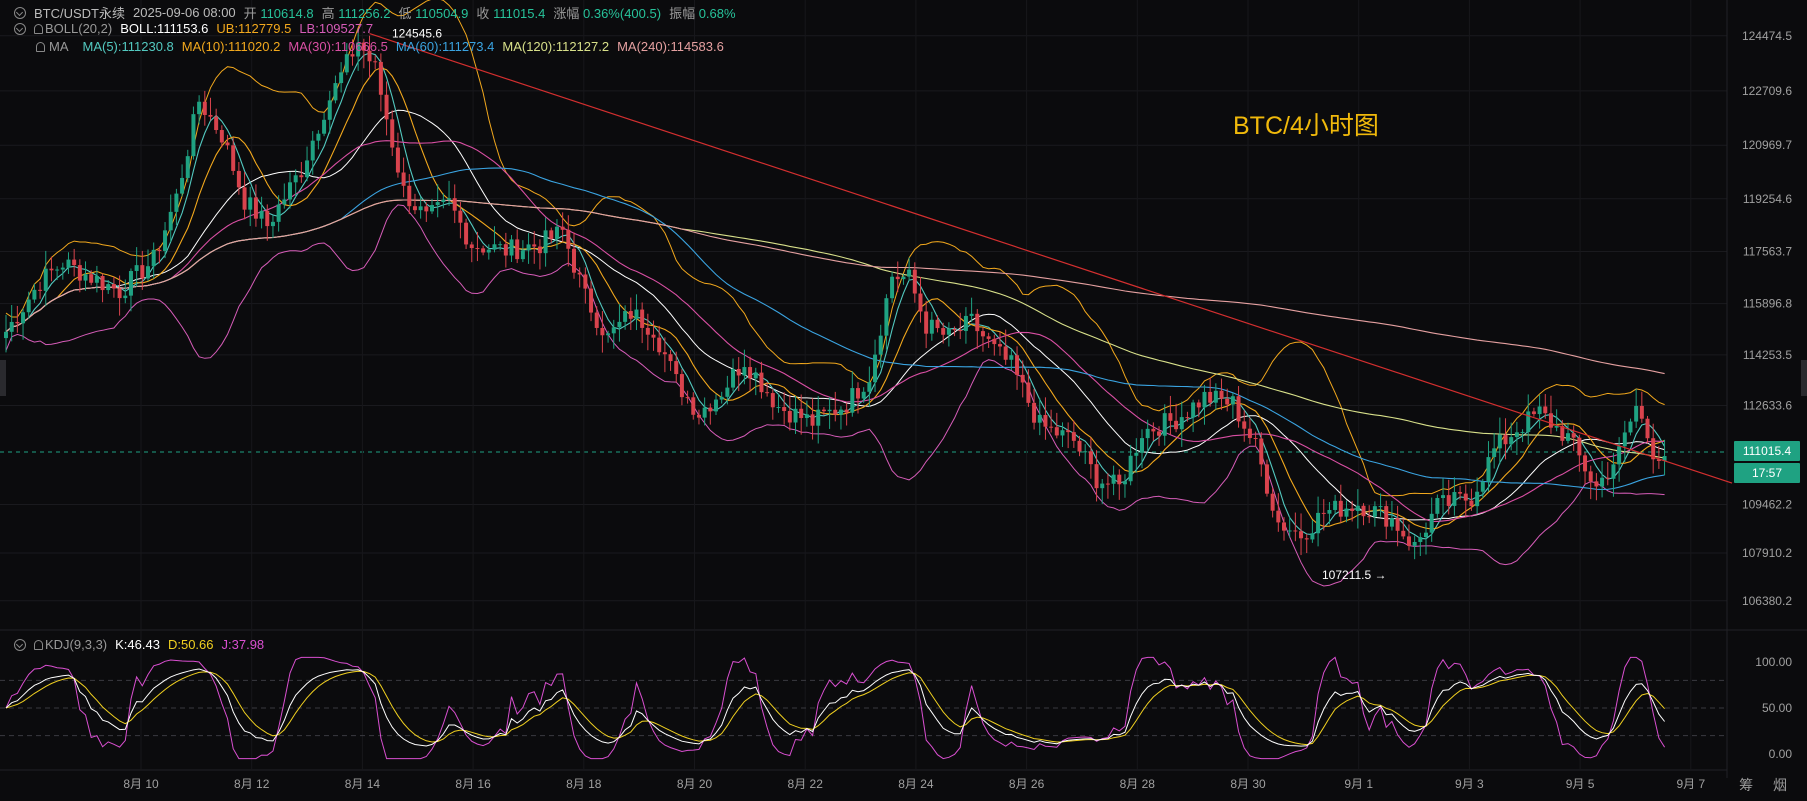 This screenshot has height=801, width=1807. Describe the element at coordinates (1804, 378) in the screenshot. I see `right-panel-handle` at that location.